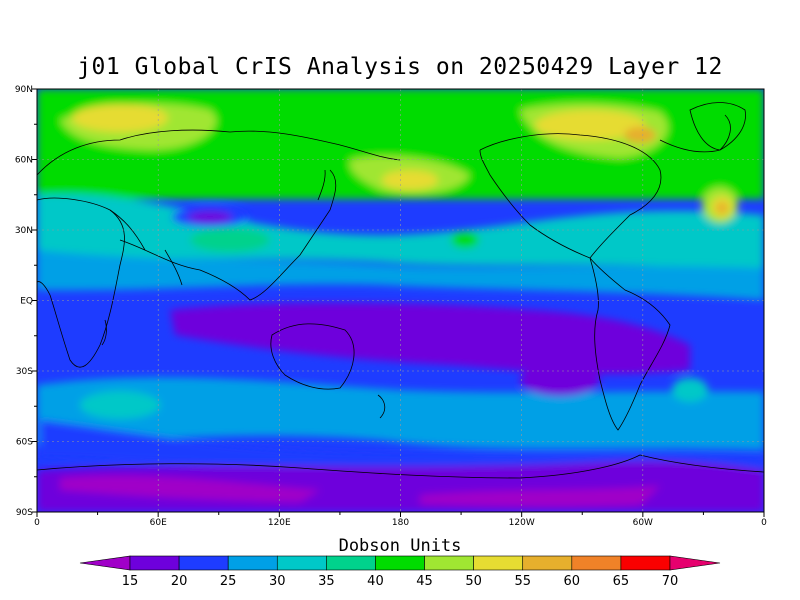 The width and height of the screenshot is (800, 600). What do you see at coordinates (24, 443) in the screenshot?
I see `lat-label-60s: 60S` at bounding box center [24, 443].